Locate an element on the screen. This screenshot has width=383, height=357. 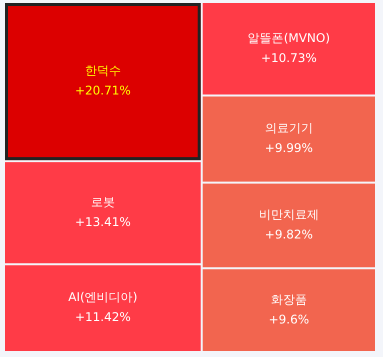
category-label: 로봇 is located at coordinates (102, 201).